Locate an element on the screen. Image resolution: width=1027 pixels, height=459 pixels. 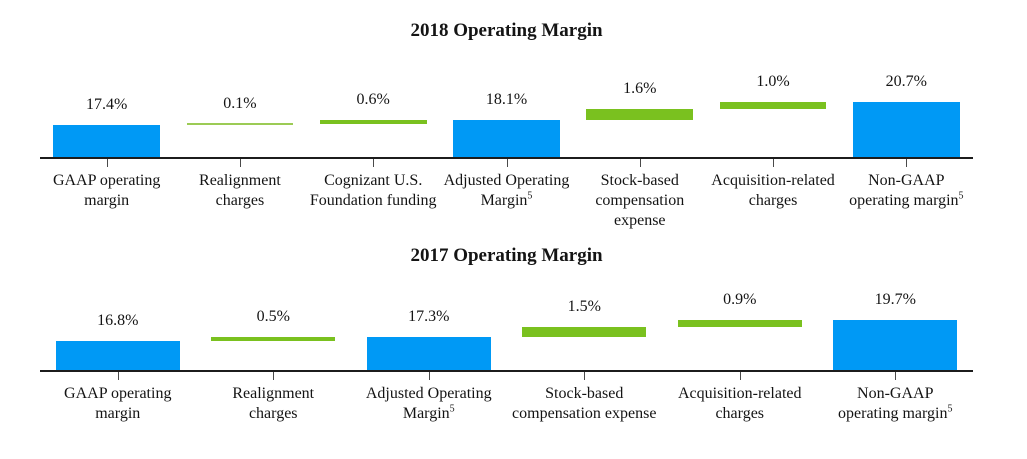
x-axis-line-2017 is located at coordinates (506, 371).